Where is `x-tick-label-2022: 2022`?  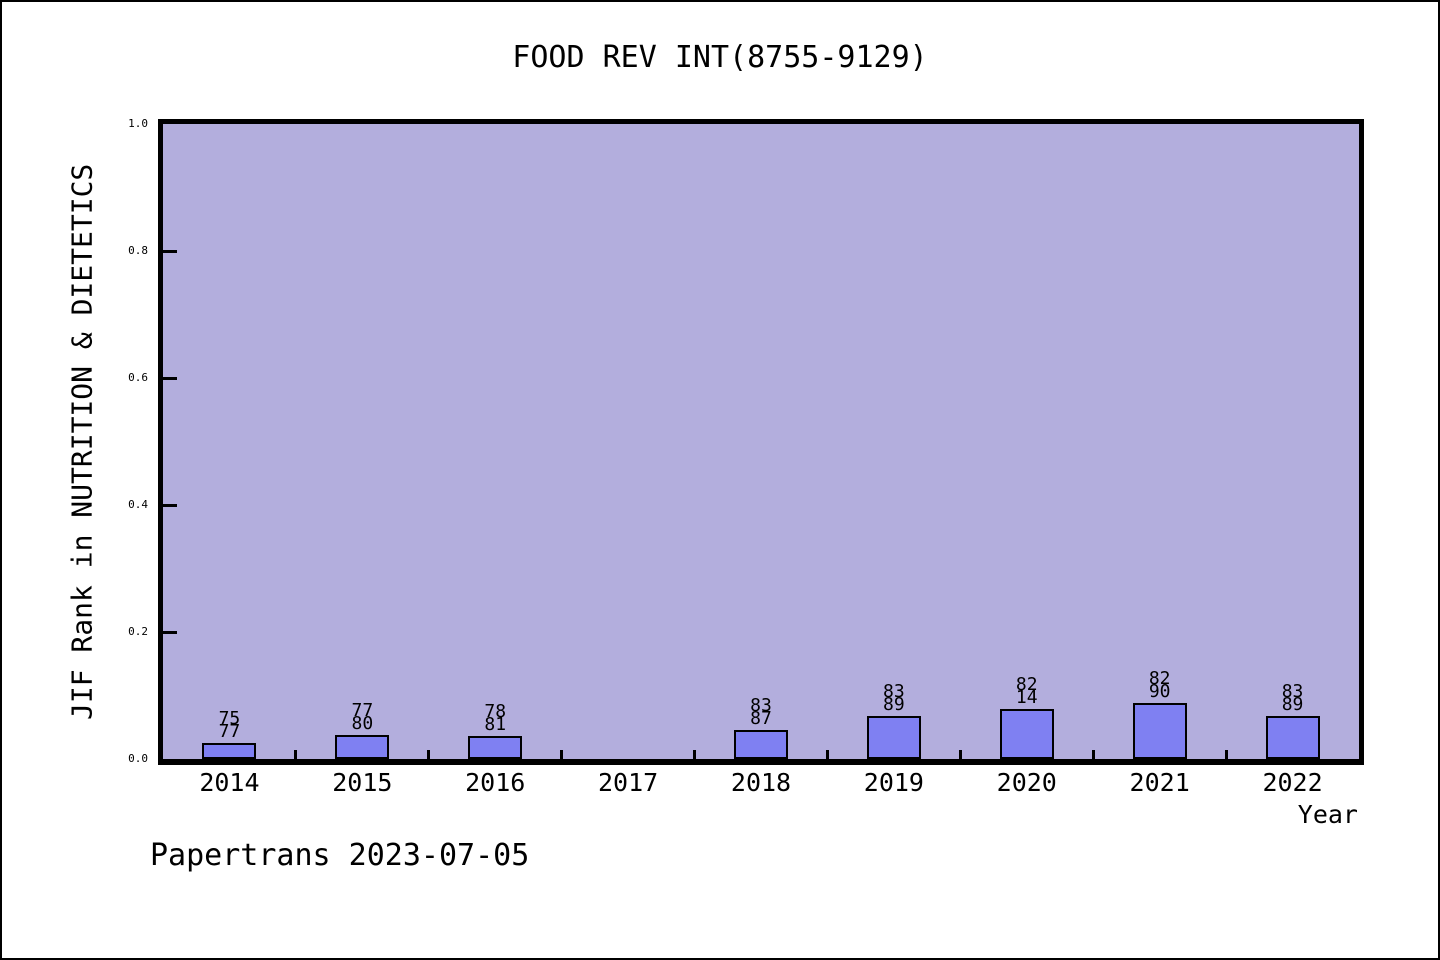 x-tick-label-2022: 2022 is located at coordinates (1292, 782).